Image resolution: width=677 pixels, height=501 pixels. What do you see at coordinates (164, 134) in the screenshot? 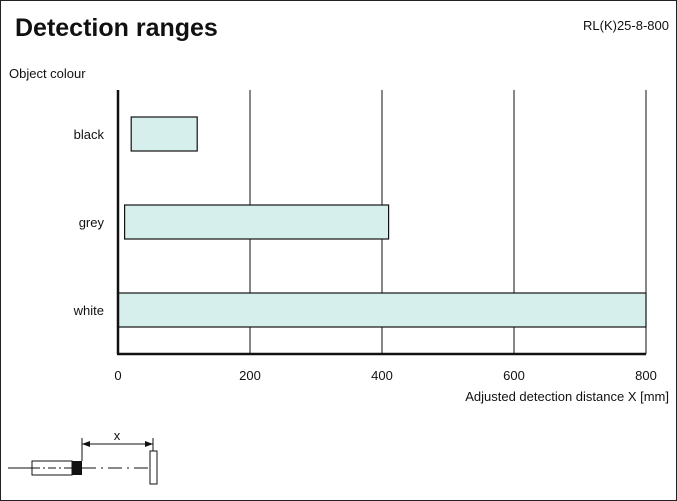
I see `range-bar-black` at bounding box center [164, 134].